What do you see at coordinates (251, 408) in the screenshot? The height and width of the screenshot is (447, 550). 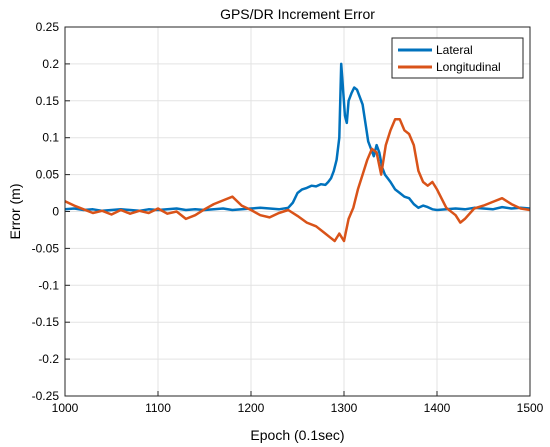 I see `x-tick-label: 1200` at bounding box center [251, 408].